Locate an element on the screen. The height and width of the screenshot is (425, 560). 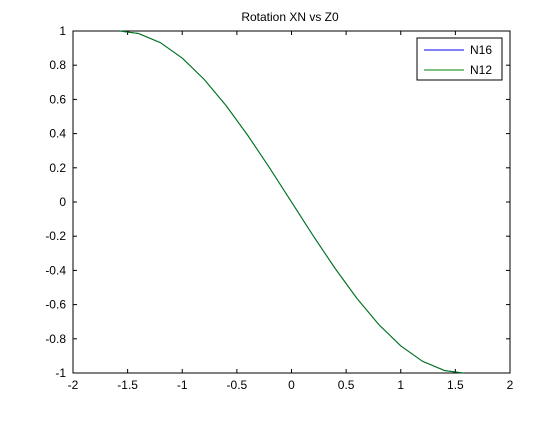
y-tick-label: -0.4 is located at coordinates (55, 270).